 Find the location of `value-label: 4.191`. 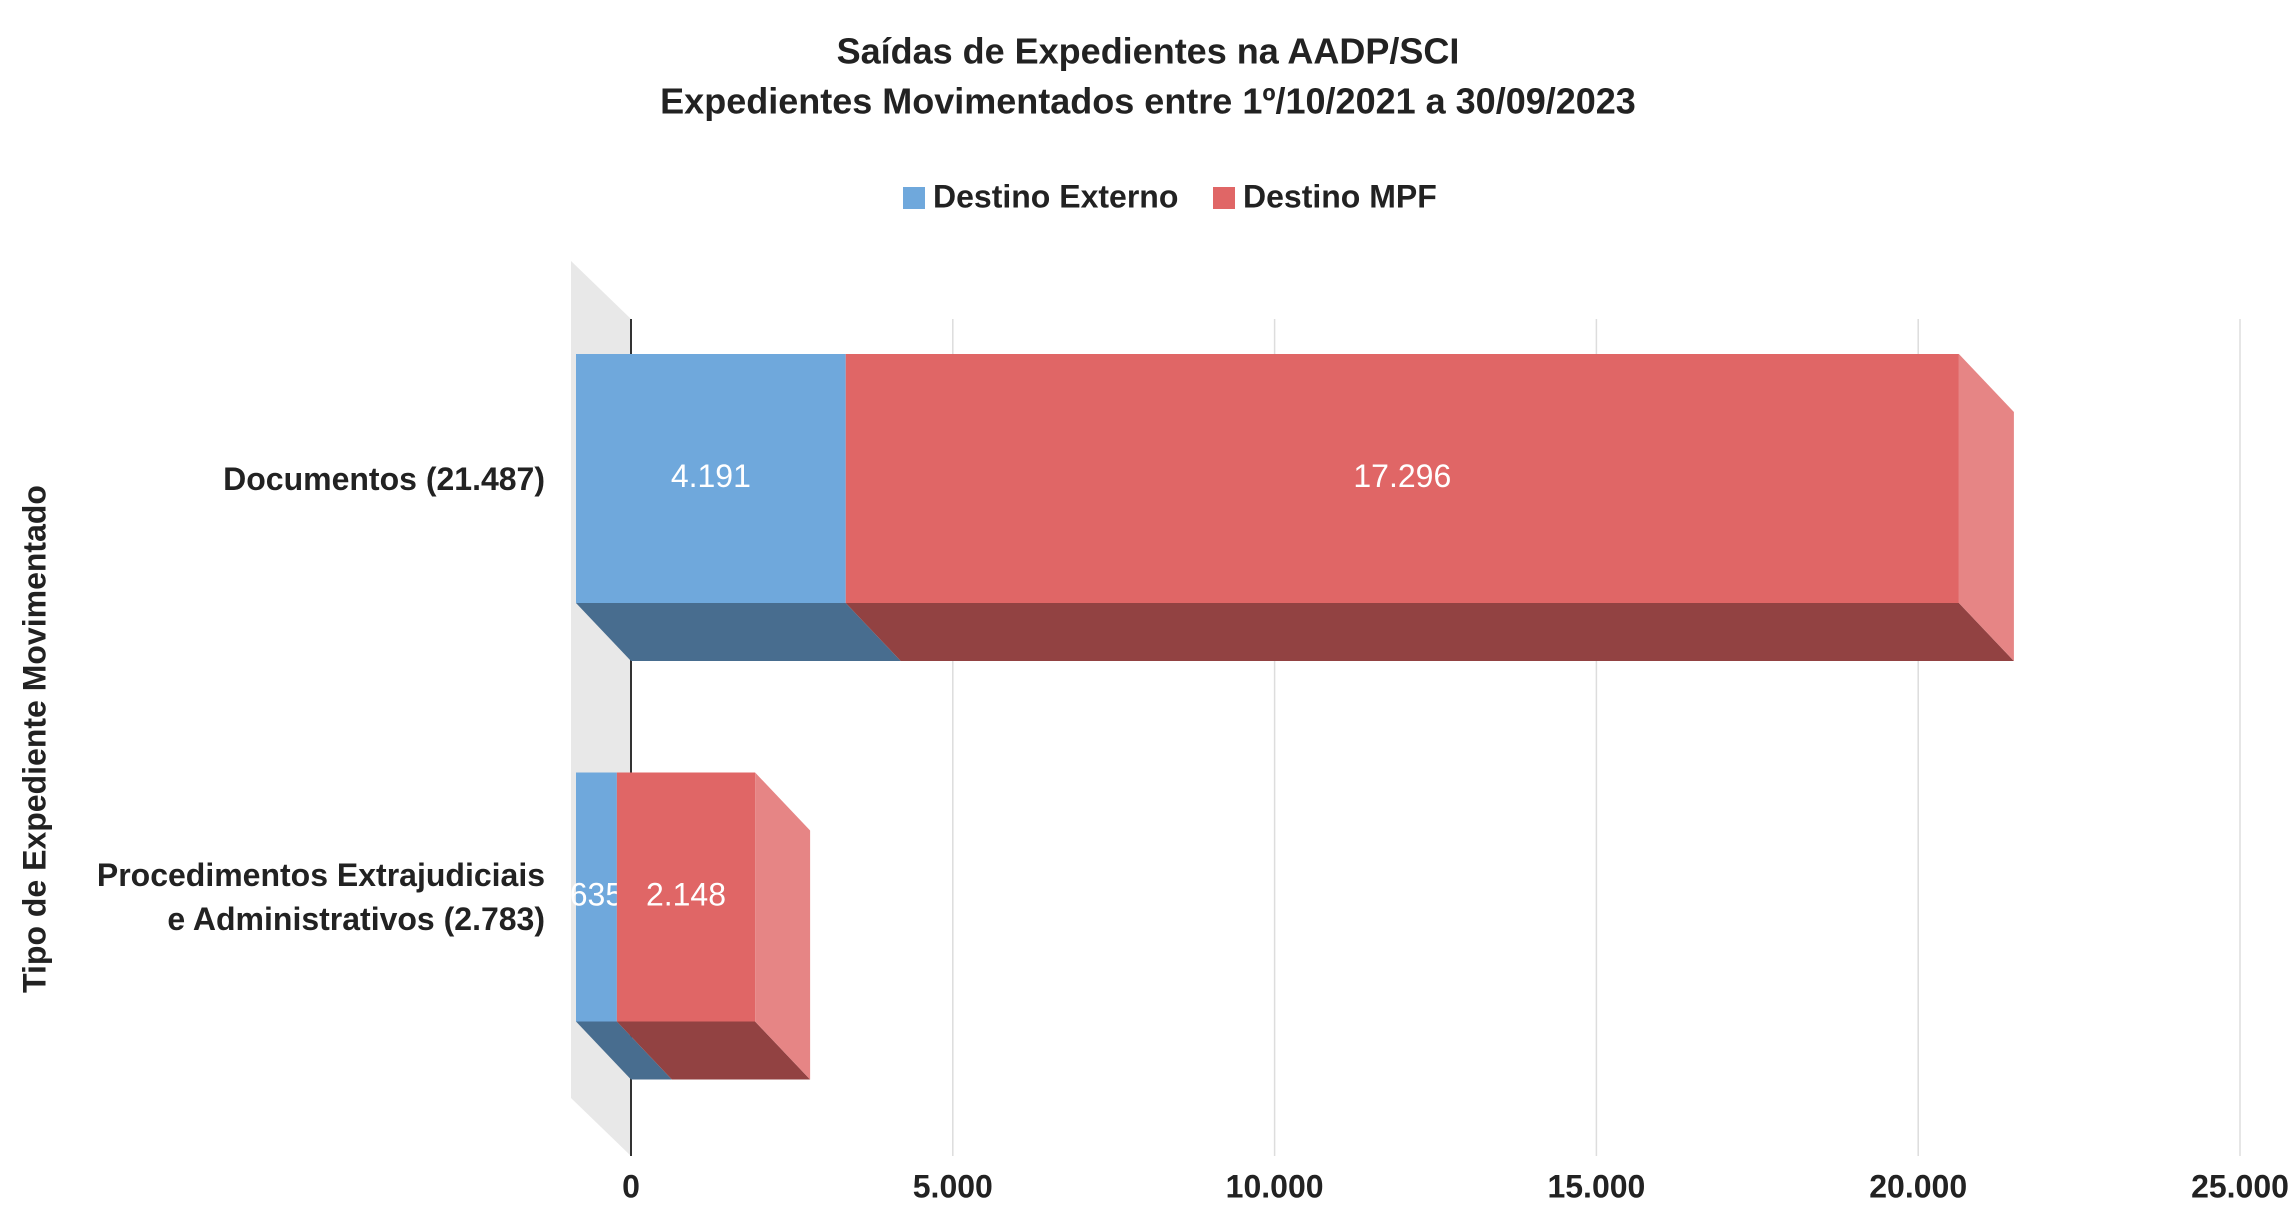

value-label: 4.191 is located at coordinates (711, 476).